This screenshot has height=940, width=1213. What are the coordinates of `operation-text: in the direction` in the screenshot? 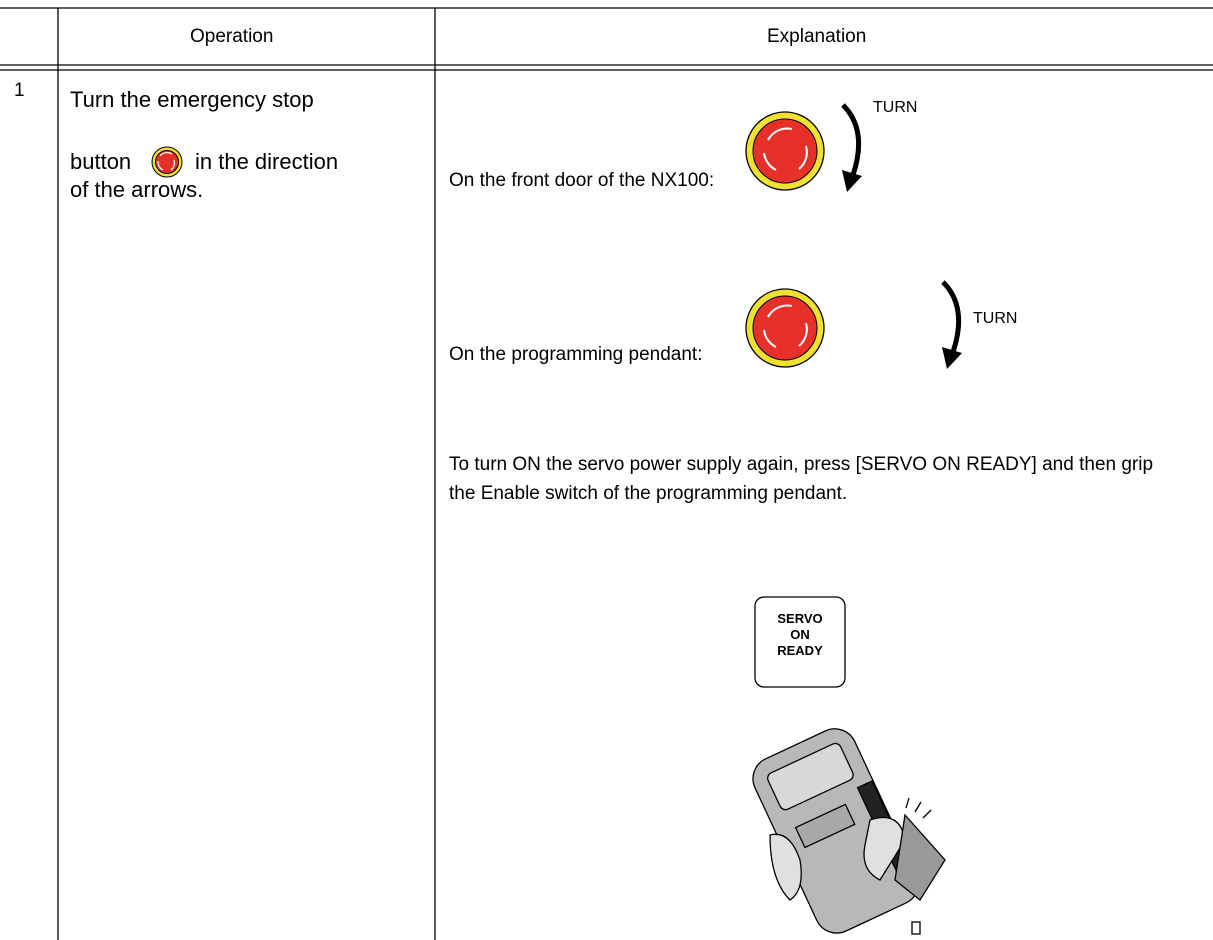 It's located at (267, 161).